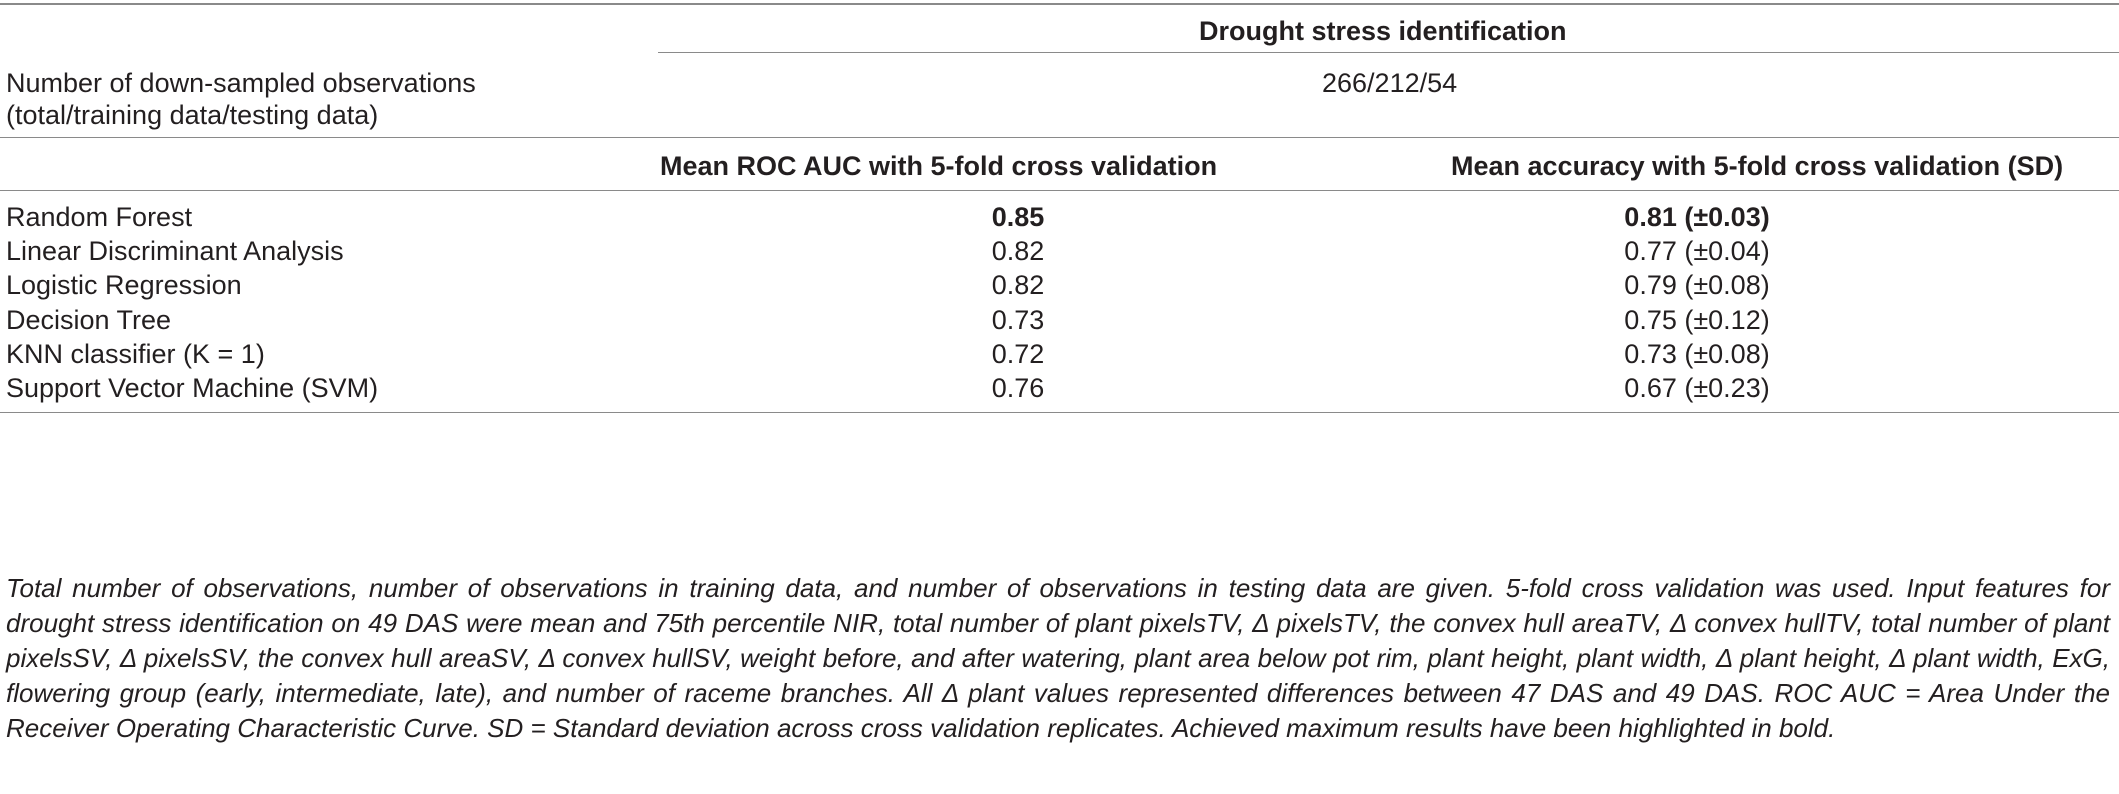  What do you see at coordinates (1018, 388) in the screenshot?
I see `table-cell-roc: 0.76` at bounding box center [1018, 388].